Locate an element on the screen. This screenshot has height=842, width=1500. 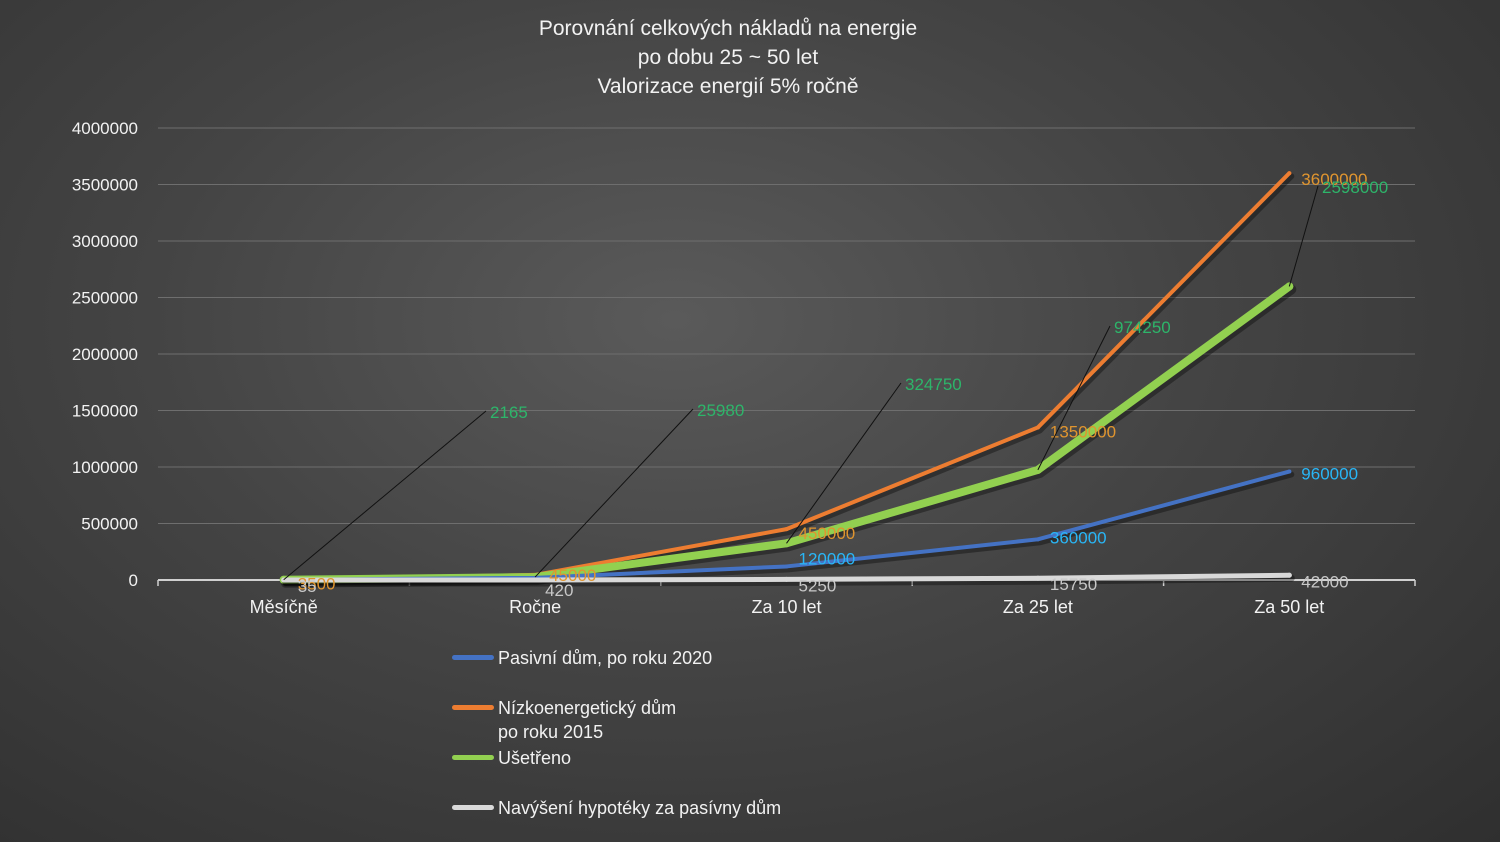
legend-label-pasivni: Pasivní dům, po roku 2020 is located at coordinates (605, 658).